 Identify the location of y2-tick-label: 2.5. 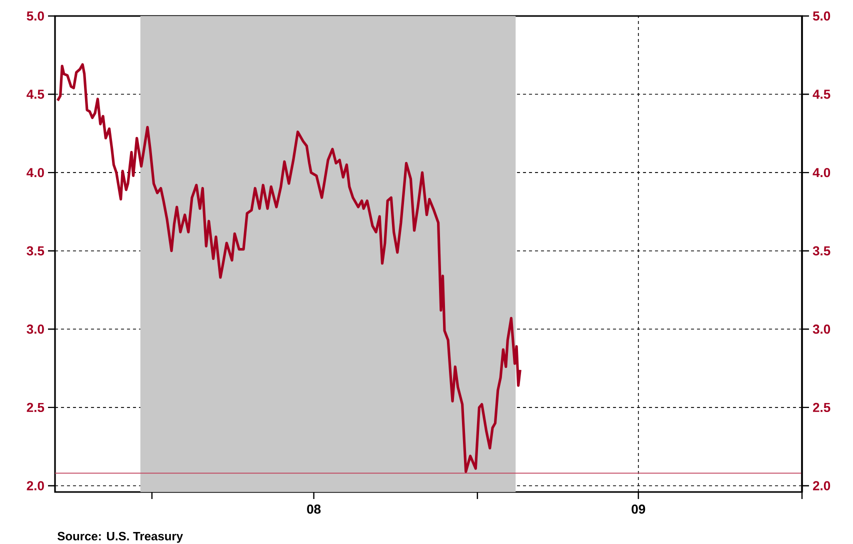
(821, 407).